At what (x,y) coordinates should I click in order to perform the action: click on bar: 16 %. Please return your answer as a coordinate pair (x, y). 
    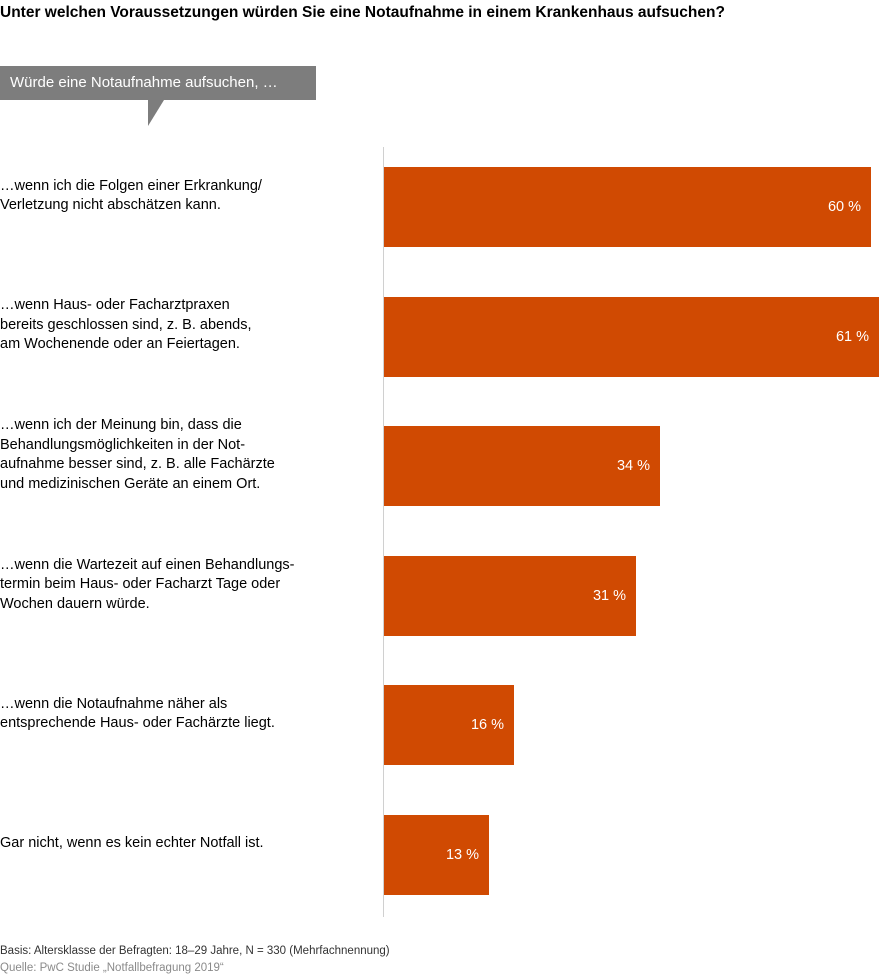
    Looking at the image, I should click on (449, 725).